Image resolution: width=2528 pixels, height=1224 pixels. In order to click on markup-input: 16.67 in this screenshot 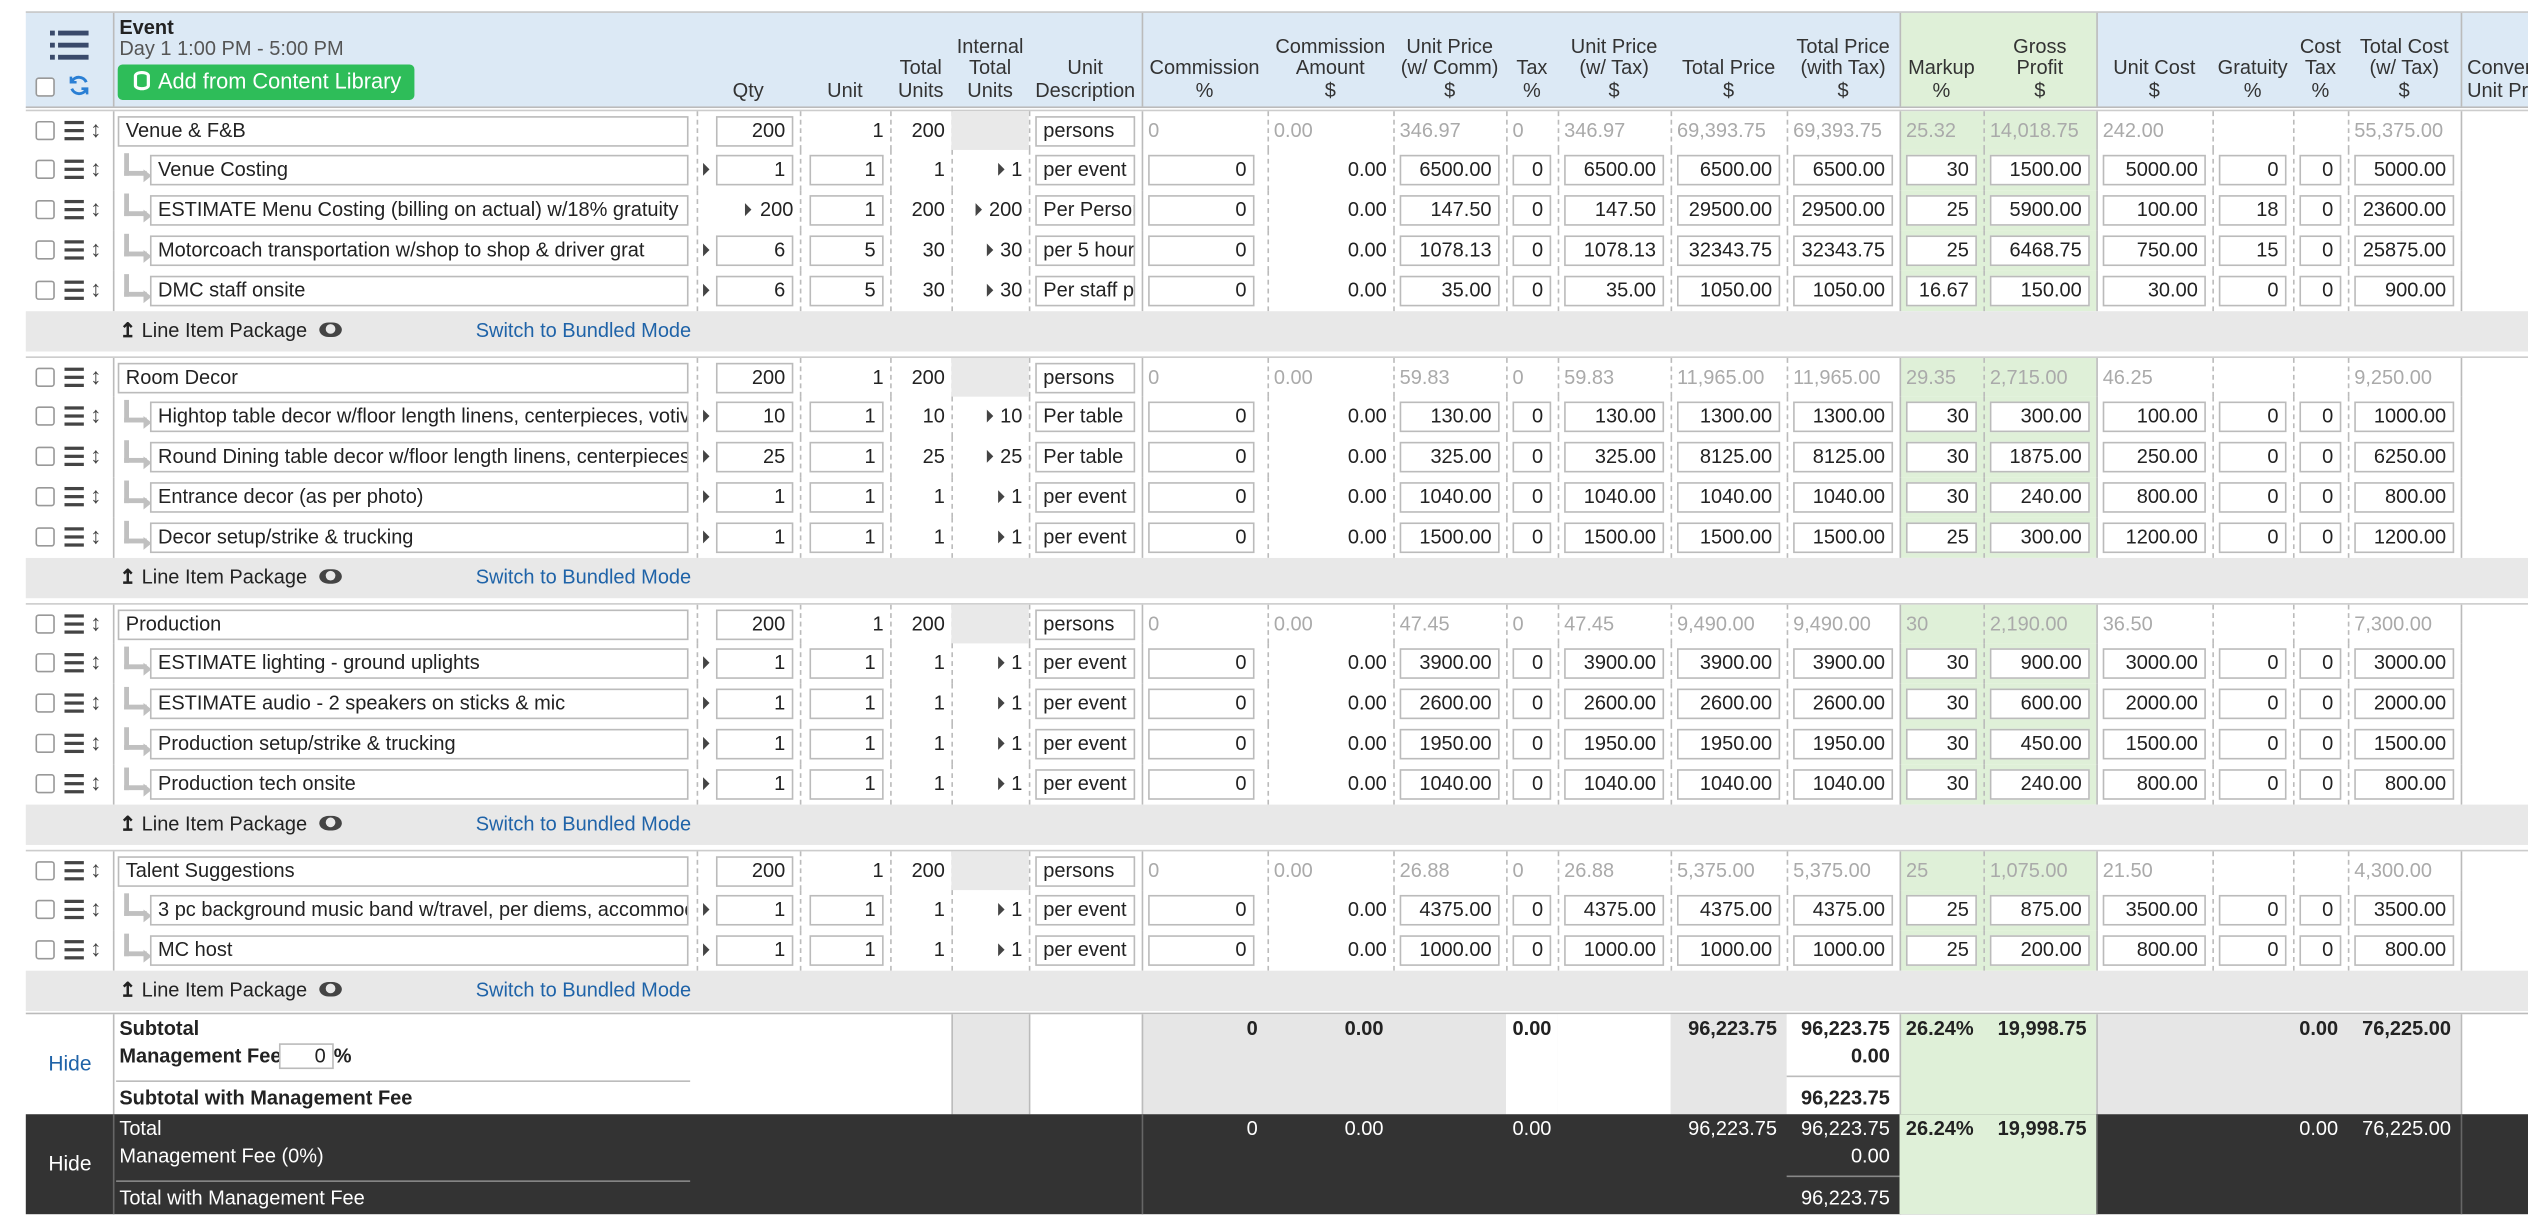, I will do `click(1941, 291)`.